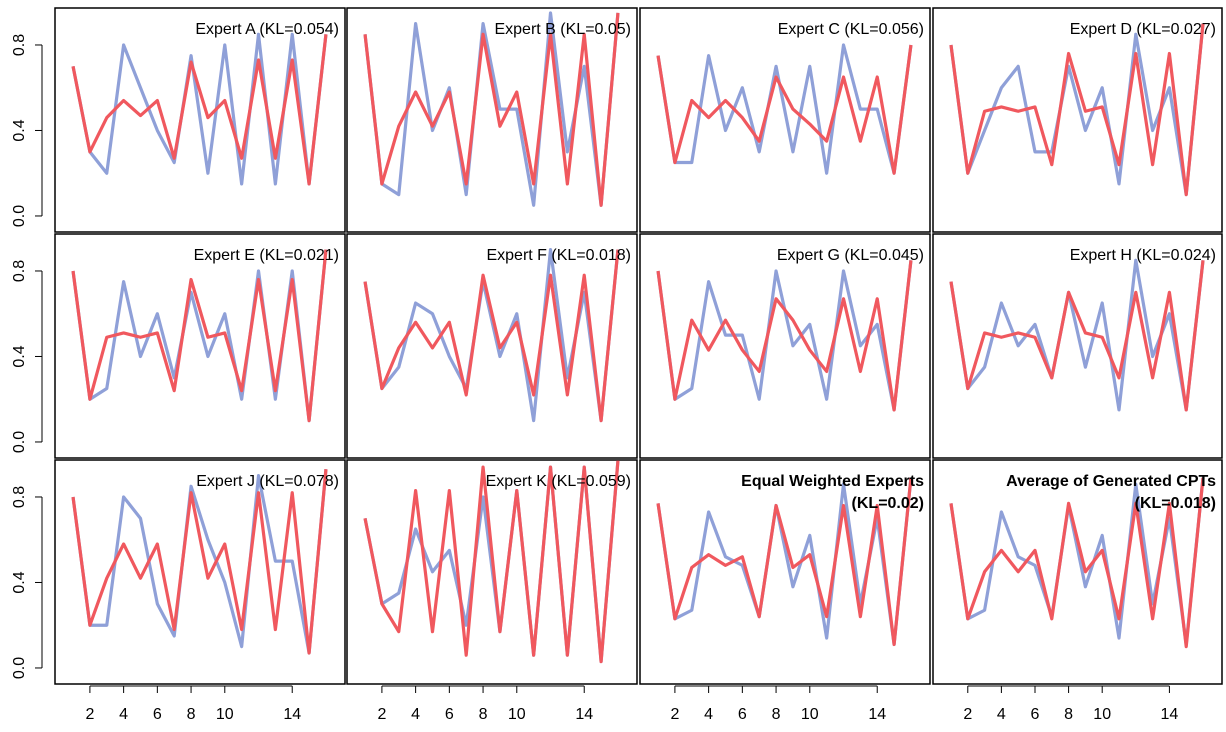 Image resolution: width=1226 pixels, height=732 pixels. I want to click on panel-title: Expert A (KL=0.054), so click(267, 29).